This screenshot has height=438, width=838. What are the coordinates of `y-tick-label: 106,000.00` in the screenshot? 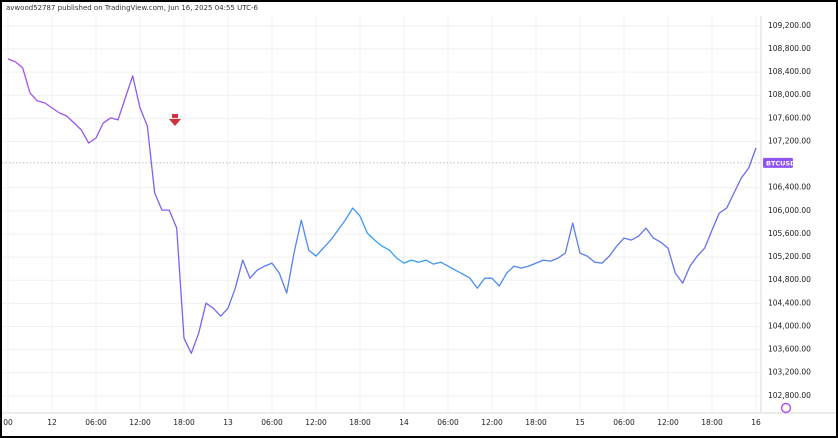 It's located at (789, 210).